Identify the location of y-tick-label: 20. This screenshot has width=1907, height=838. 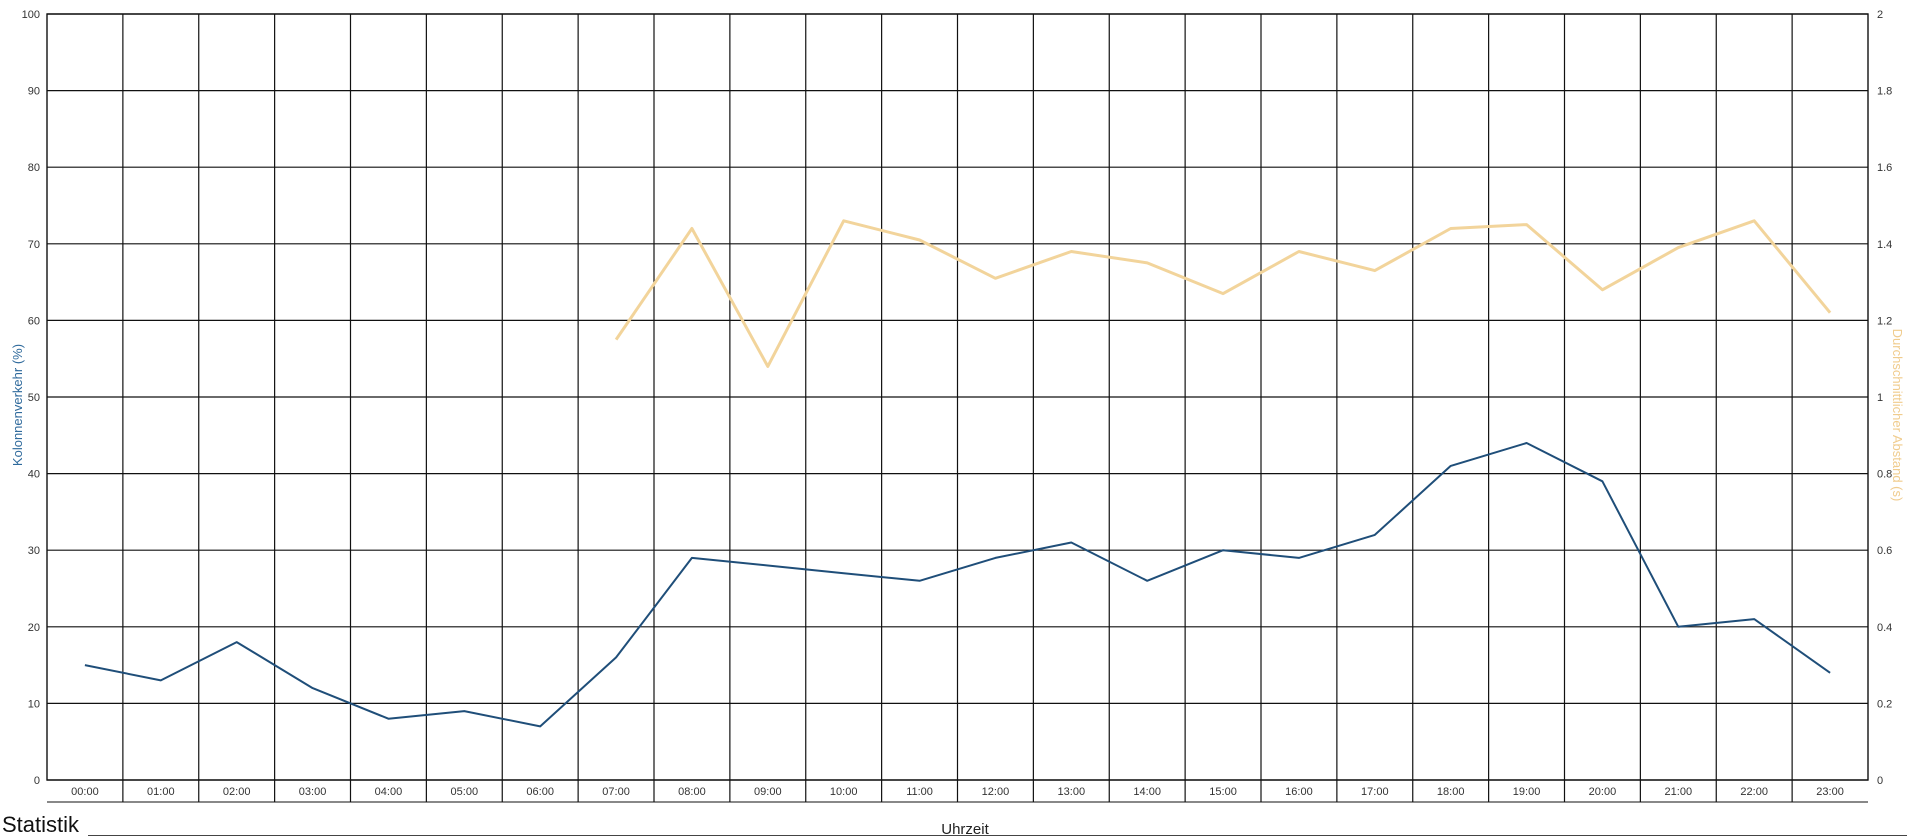
(34, 628).